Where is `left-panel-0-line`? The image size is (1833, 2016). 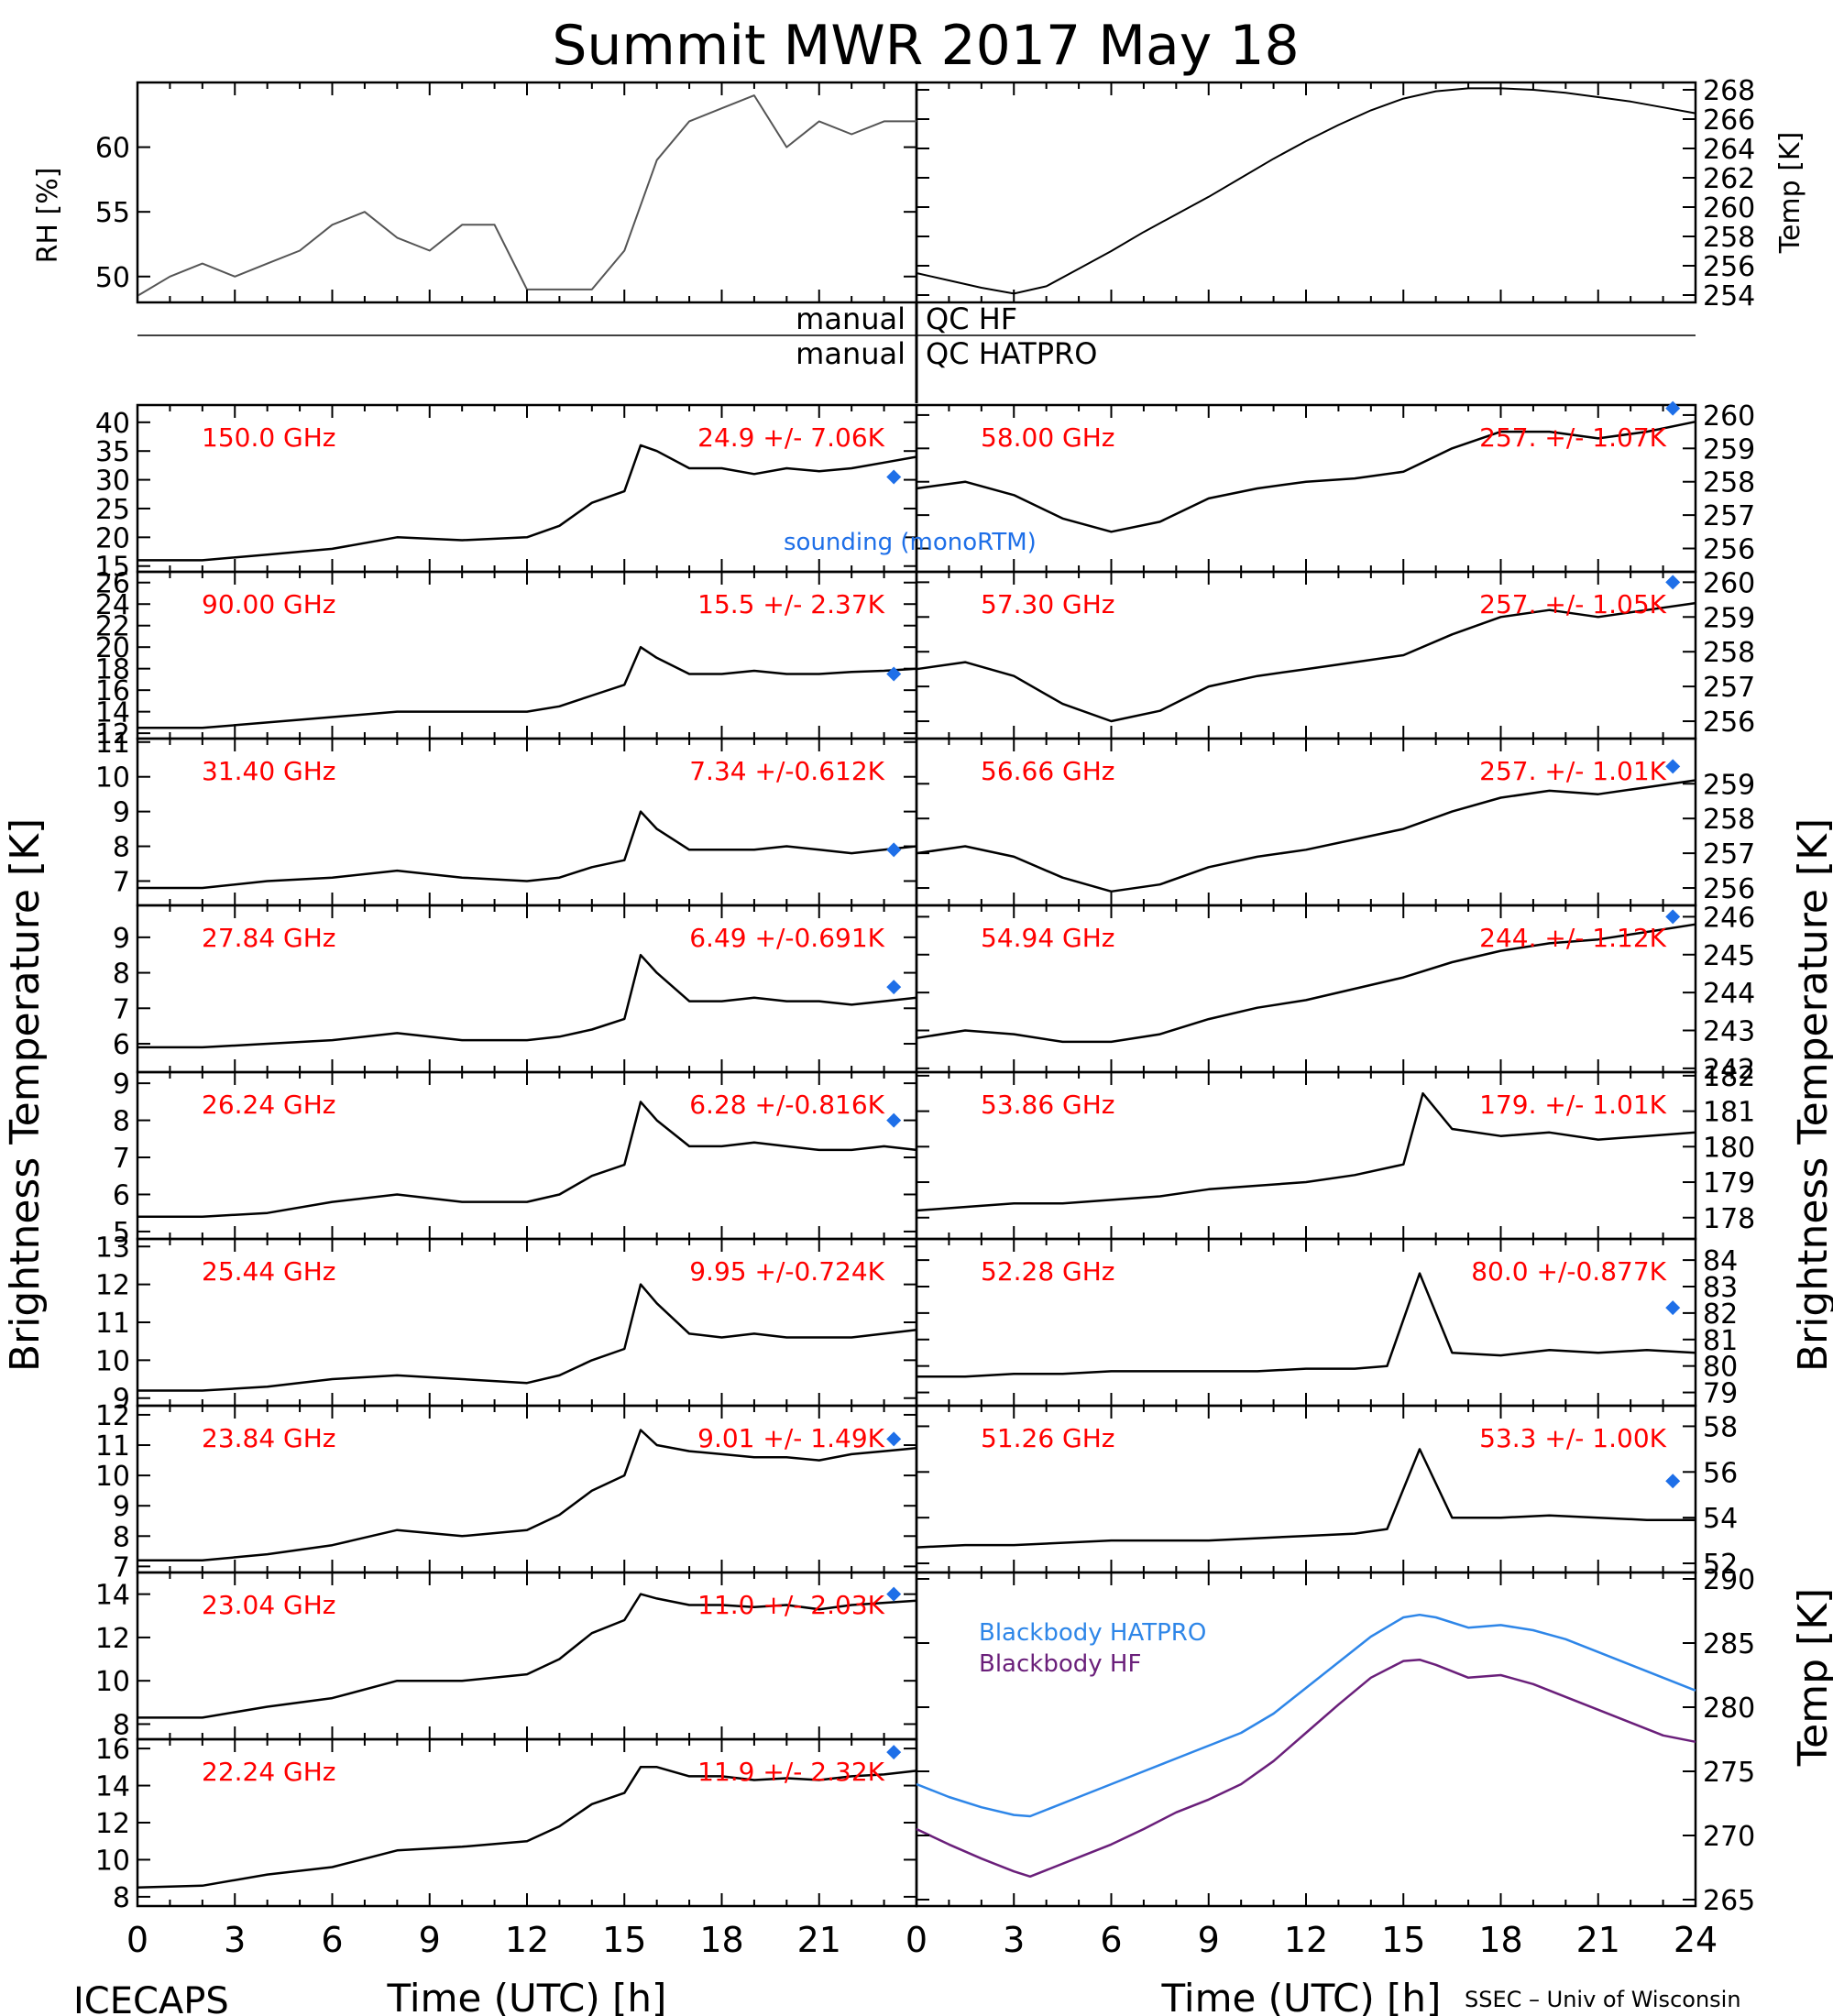 left-panel-0-line is located at coordinates (527, 503).